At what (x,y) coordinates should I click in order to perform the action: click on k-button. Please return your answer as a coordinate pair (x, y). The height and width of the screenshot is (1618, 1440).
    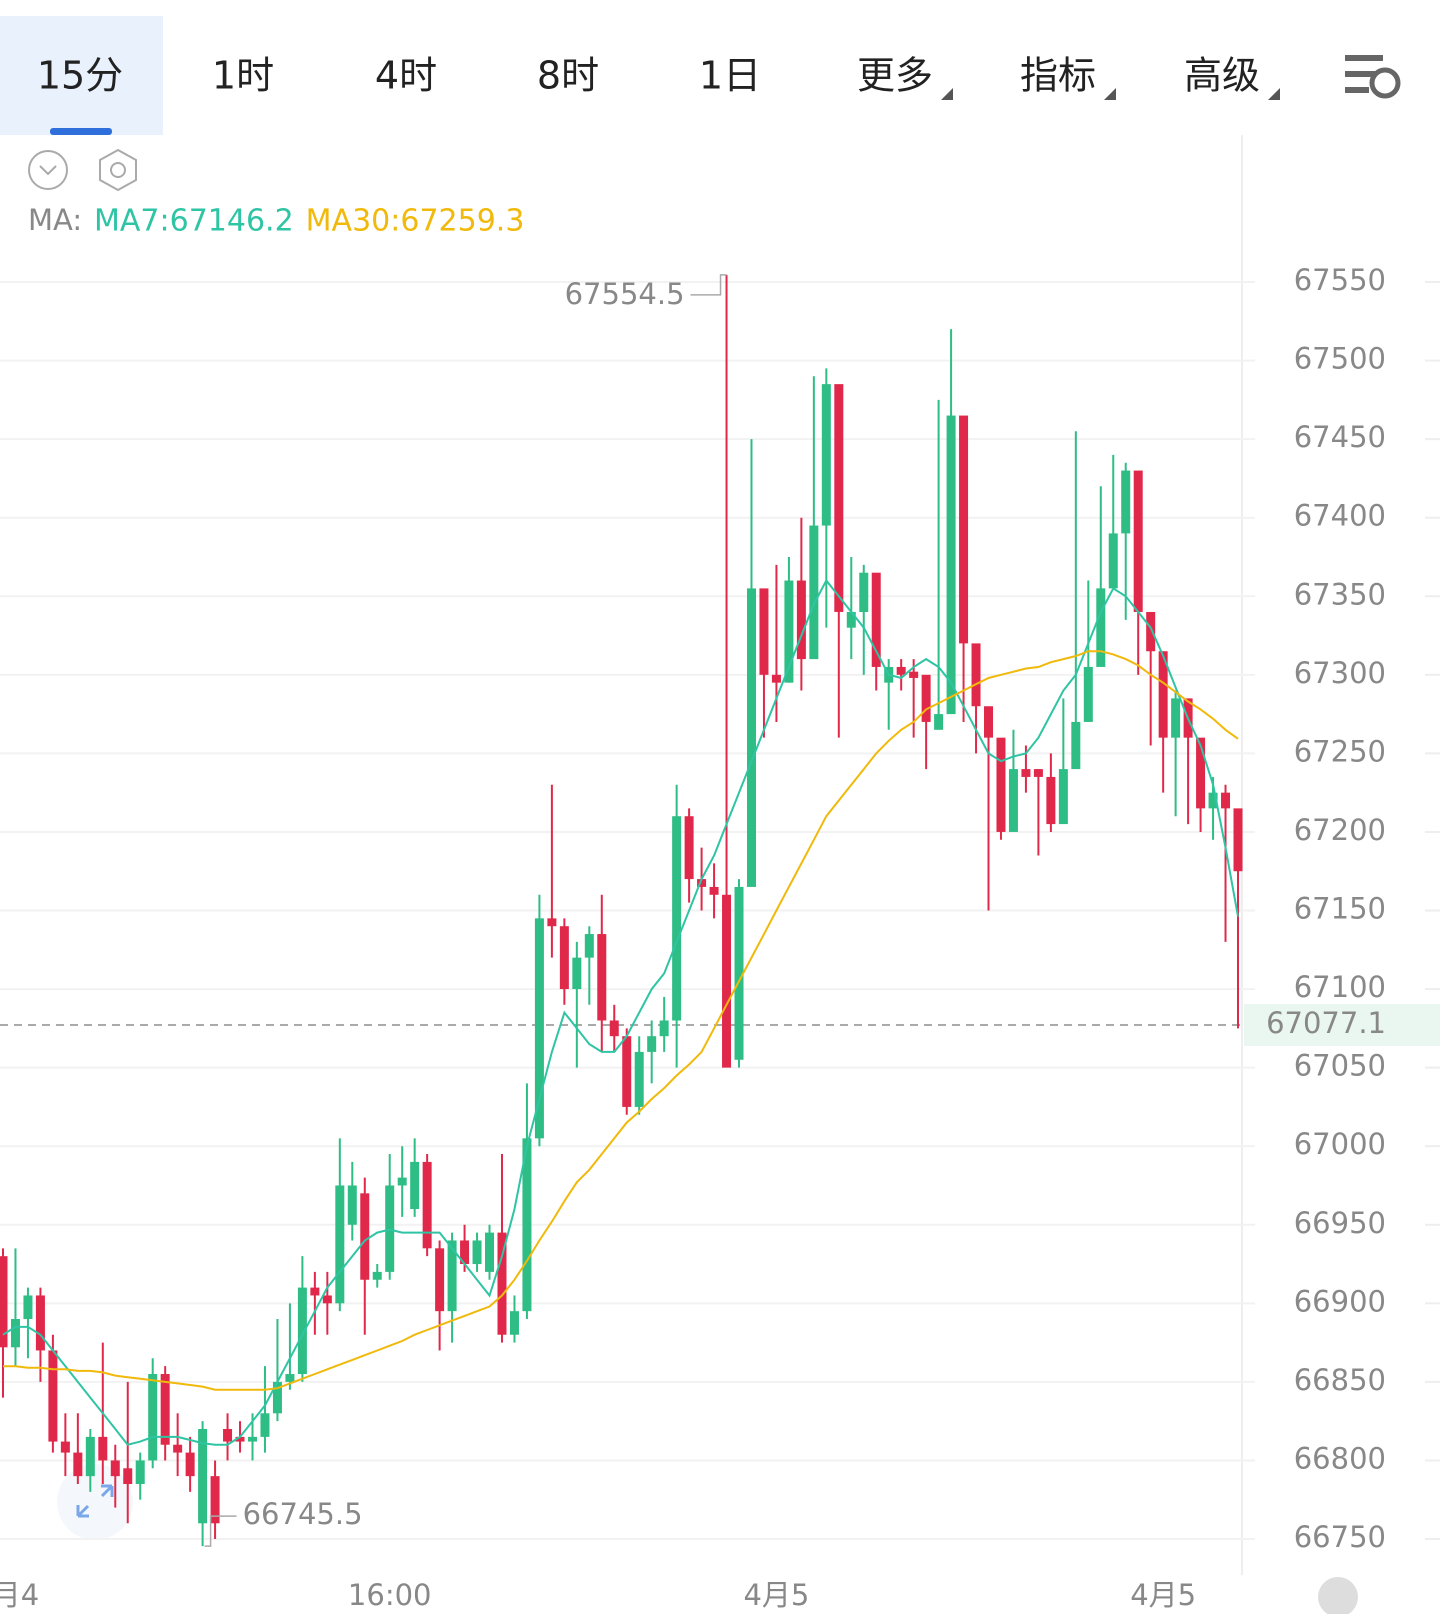
    Looking at the image, I should click on (1338, 1597).